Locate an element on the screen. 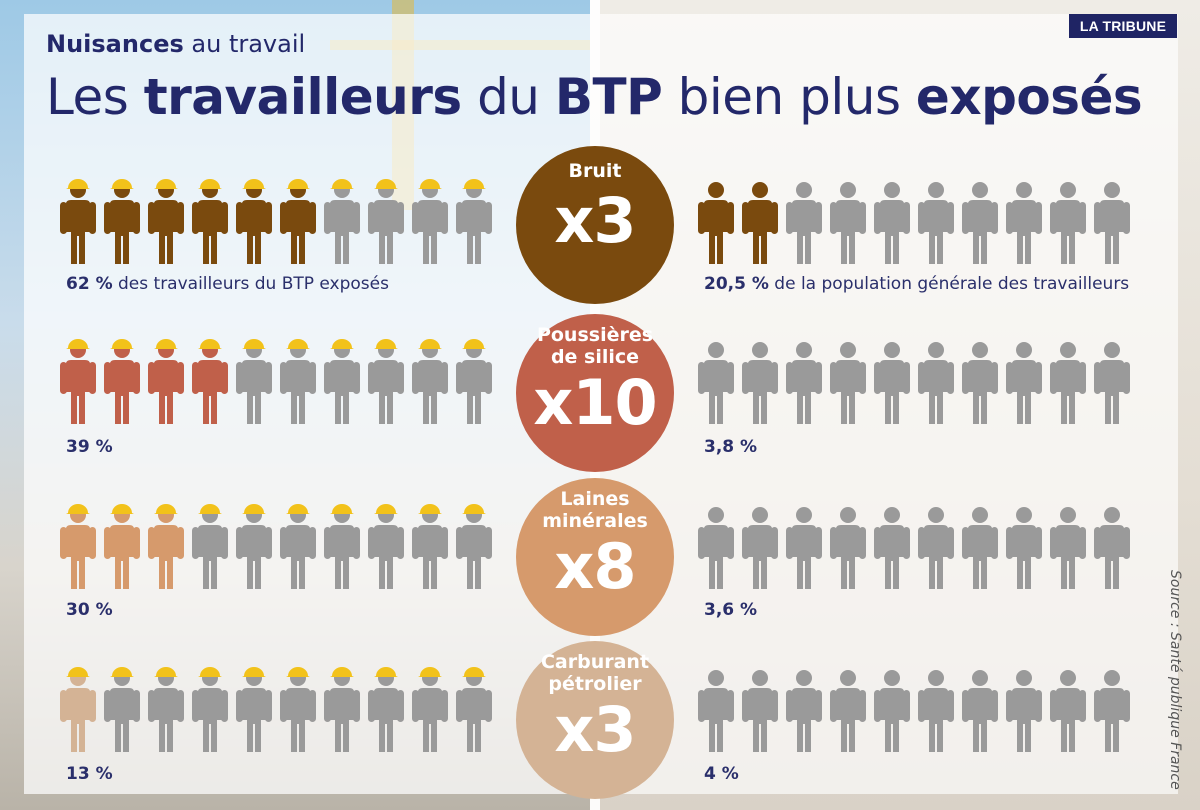 This screenshot has width=1200, height=810. general-percentage-value: 3,8 % is located at coordinates (731, 447).